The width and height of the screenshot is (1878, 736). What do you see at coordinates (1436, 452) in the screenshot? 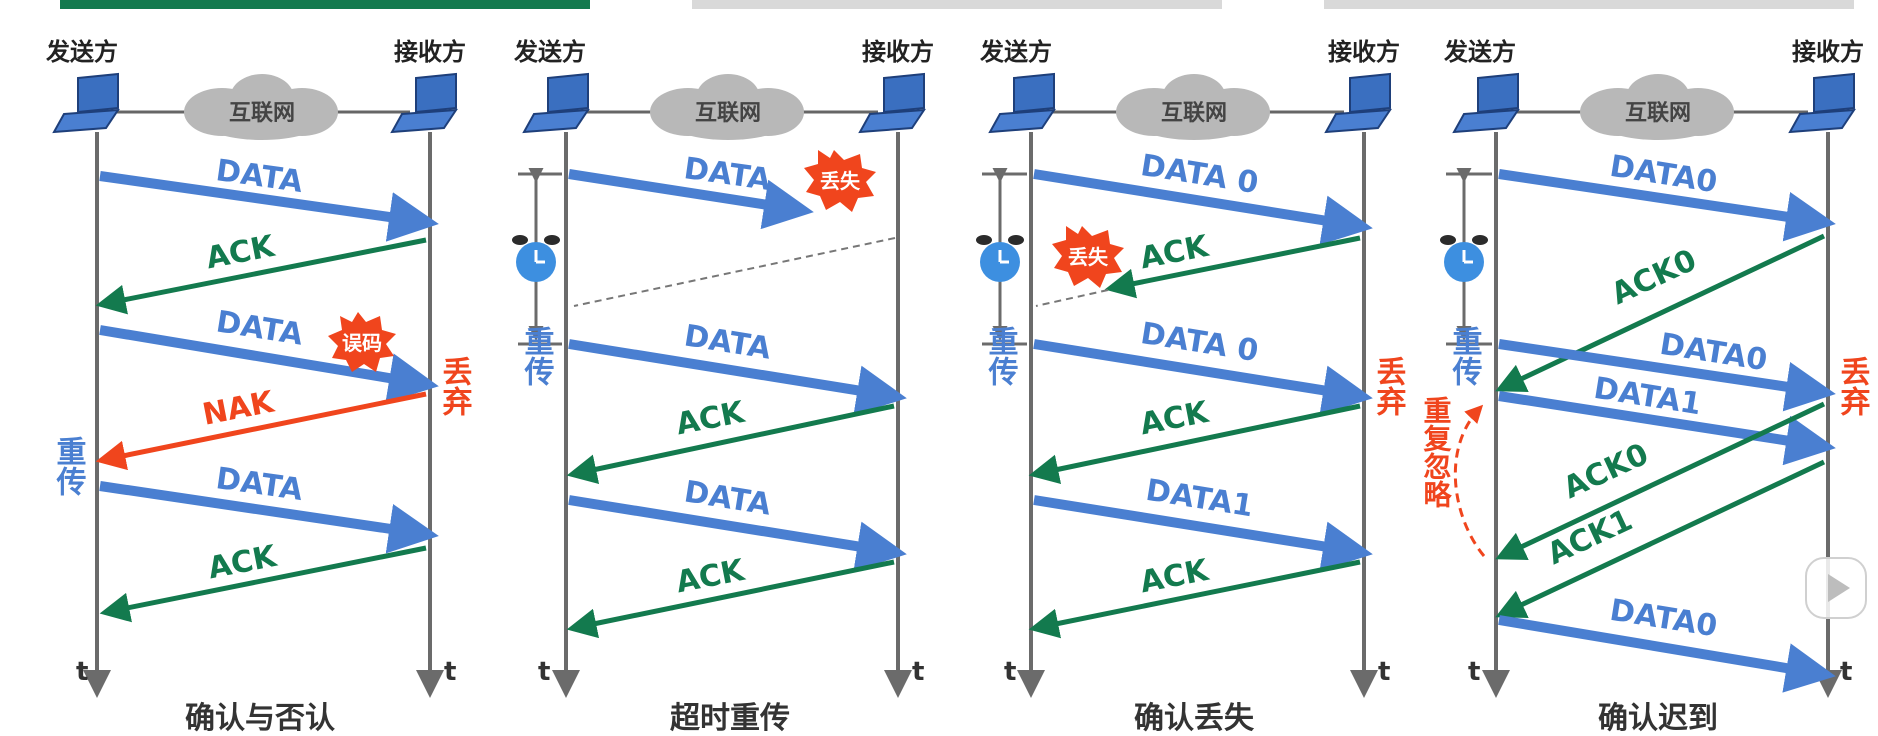
I see `ignore-note: 重复忽略` at bounding box center [1436, 452].